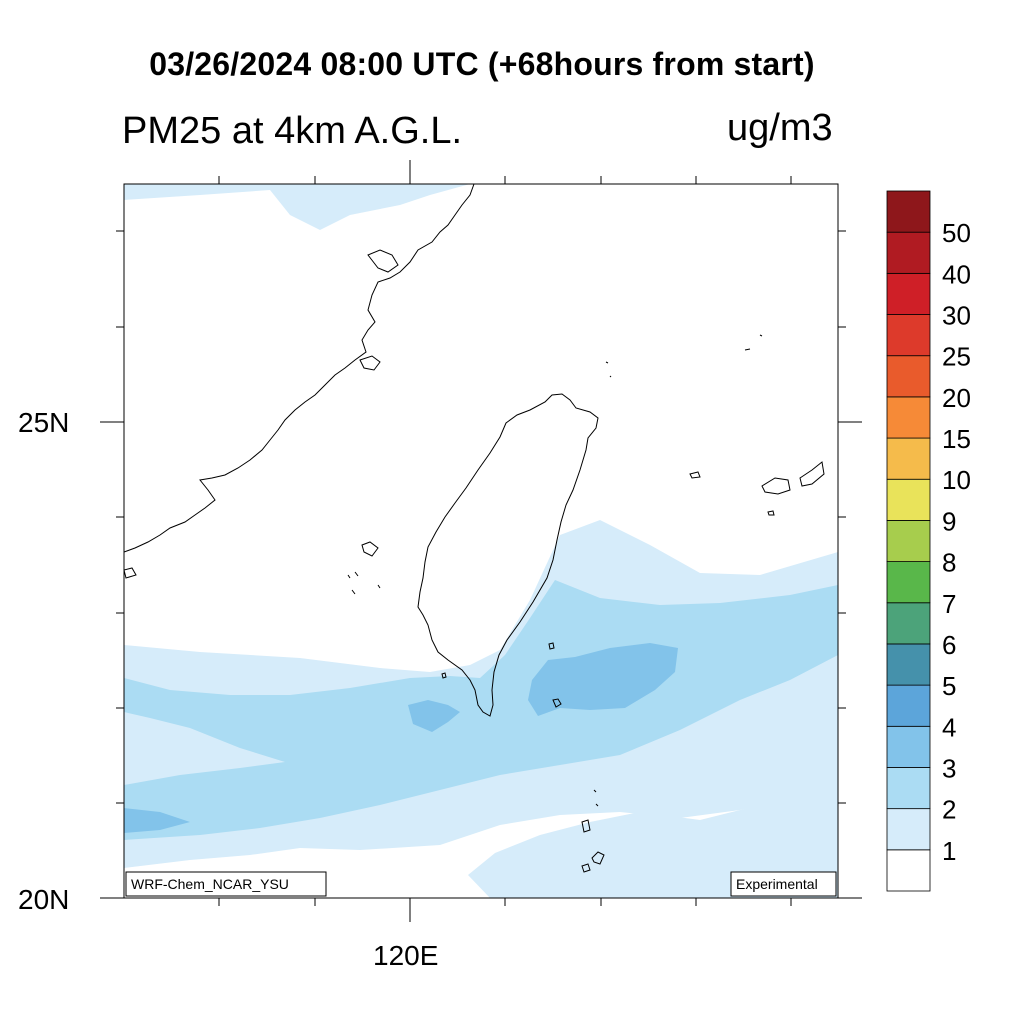 The width and height of the screenshot is (1024, 1024). I want to click on colorbar-label-14: 40, so click(956, 274).